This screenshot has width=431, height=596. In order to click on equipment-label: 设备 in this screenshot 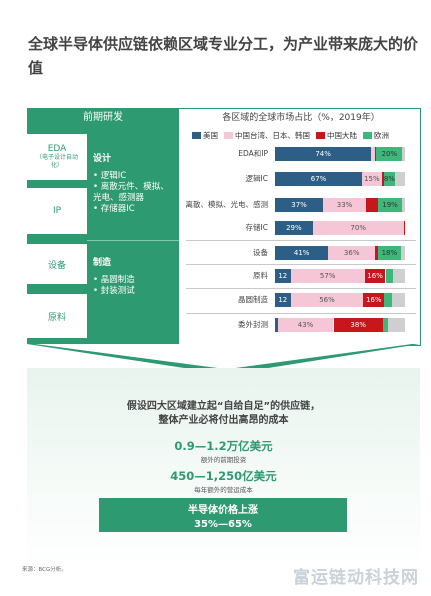, I will do `click(56, 265)`.